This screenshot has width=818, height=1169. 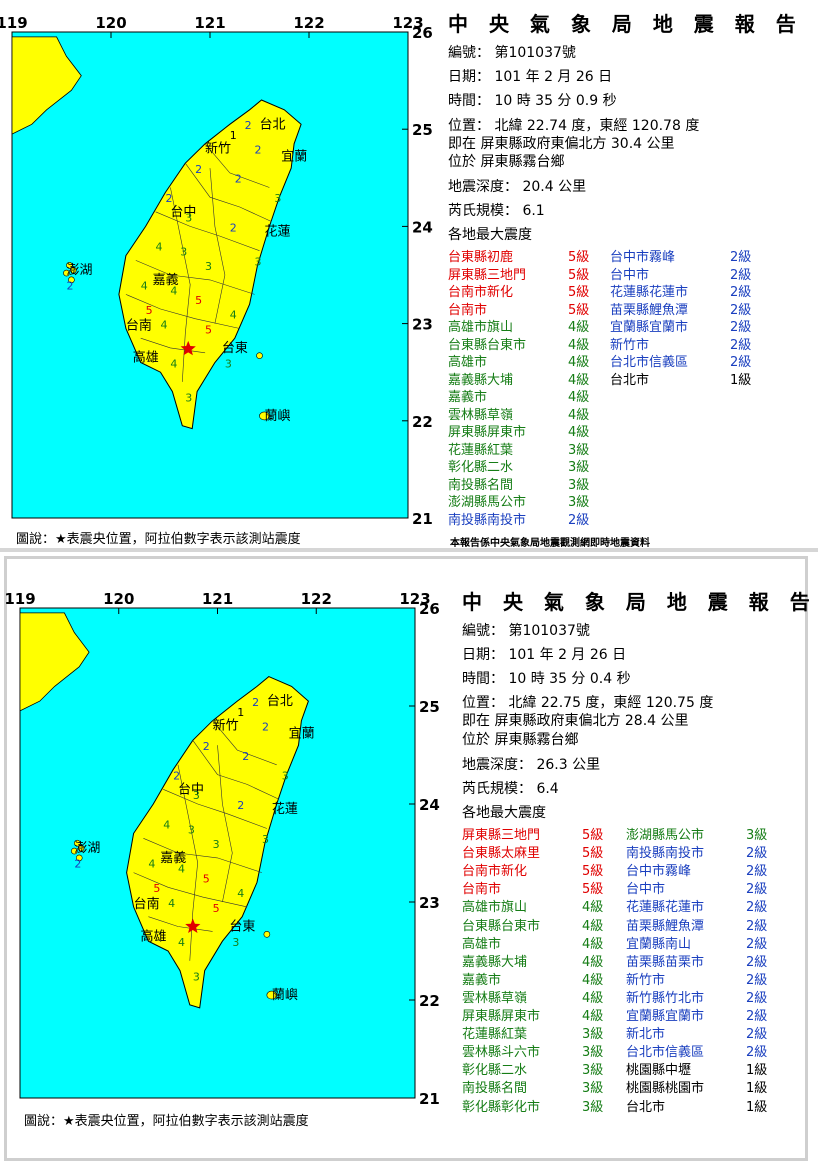 I want to click on report-date: 日期： 101 年 2 月 26 日, so click(x=530, y=77).